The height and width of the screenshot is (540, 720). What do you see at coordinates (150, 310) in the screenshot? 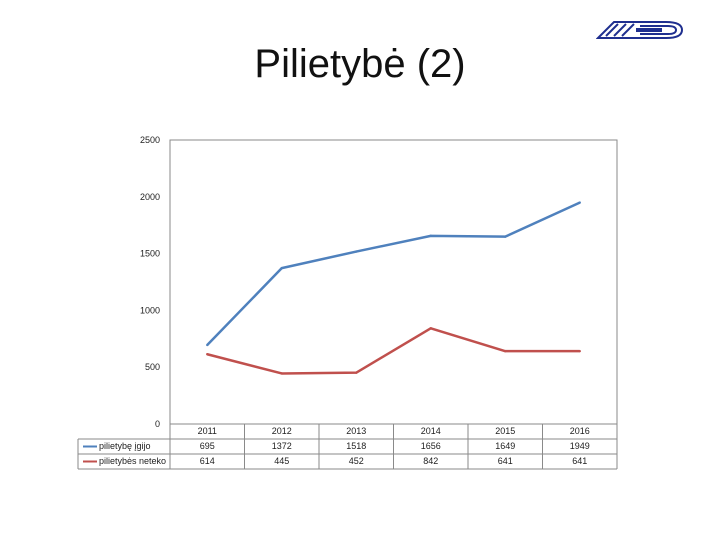
I see `y-tick-label: 1000` at bounding box center [150, 310].